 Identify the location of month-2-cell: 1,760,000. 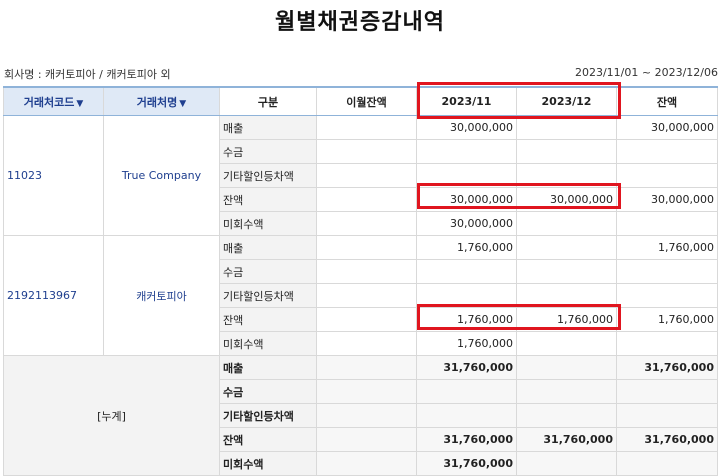
(566, 319).